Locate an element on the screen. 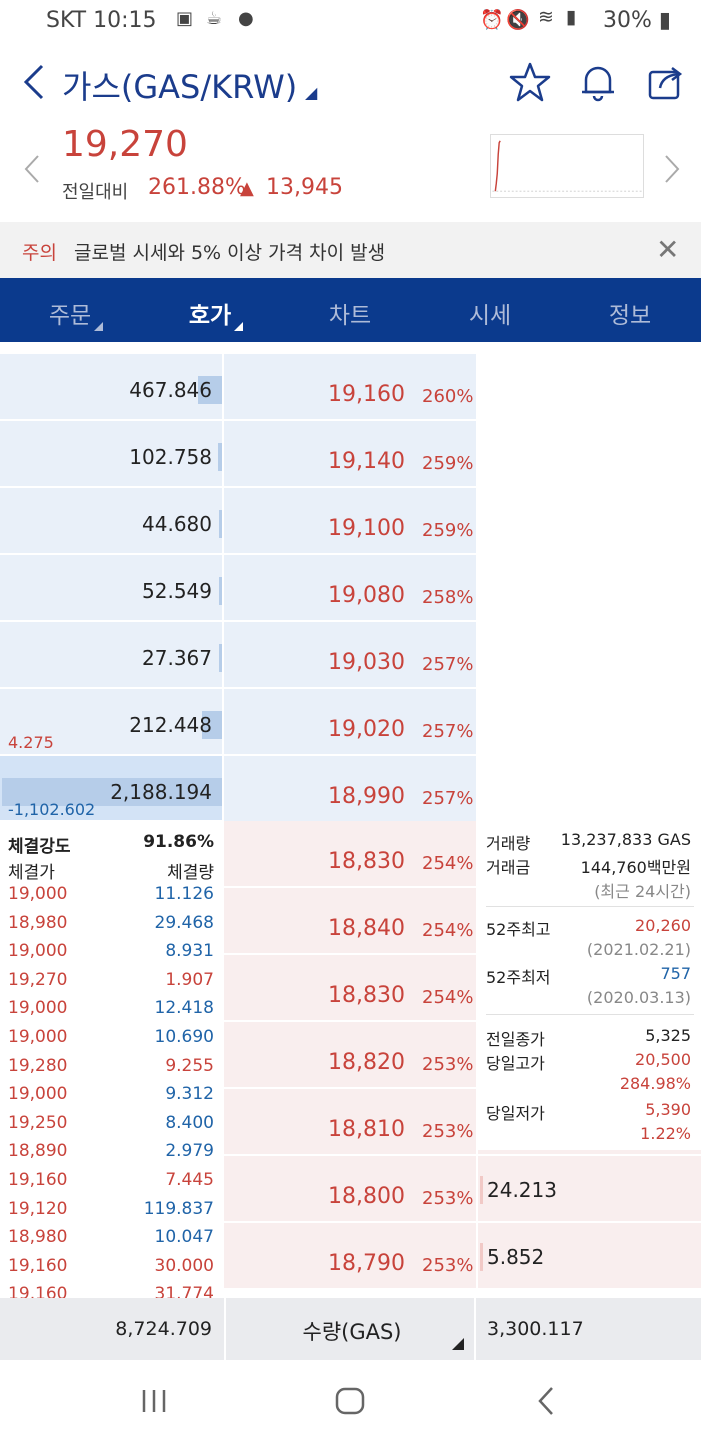  bid-qty: 5.852 is located at coordinates (516, 1257).